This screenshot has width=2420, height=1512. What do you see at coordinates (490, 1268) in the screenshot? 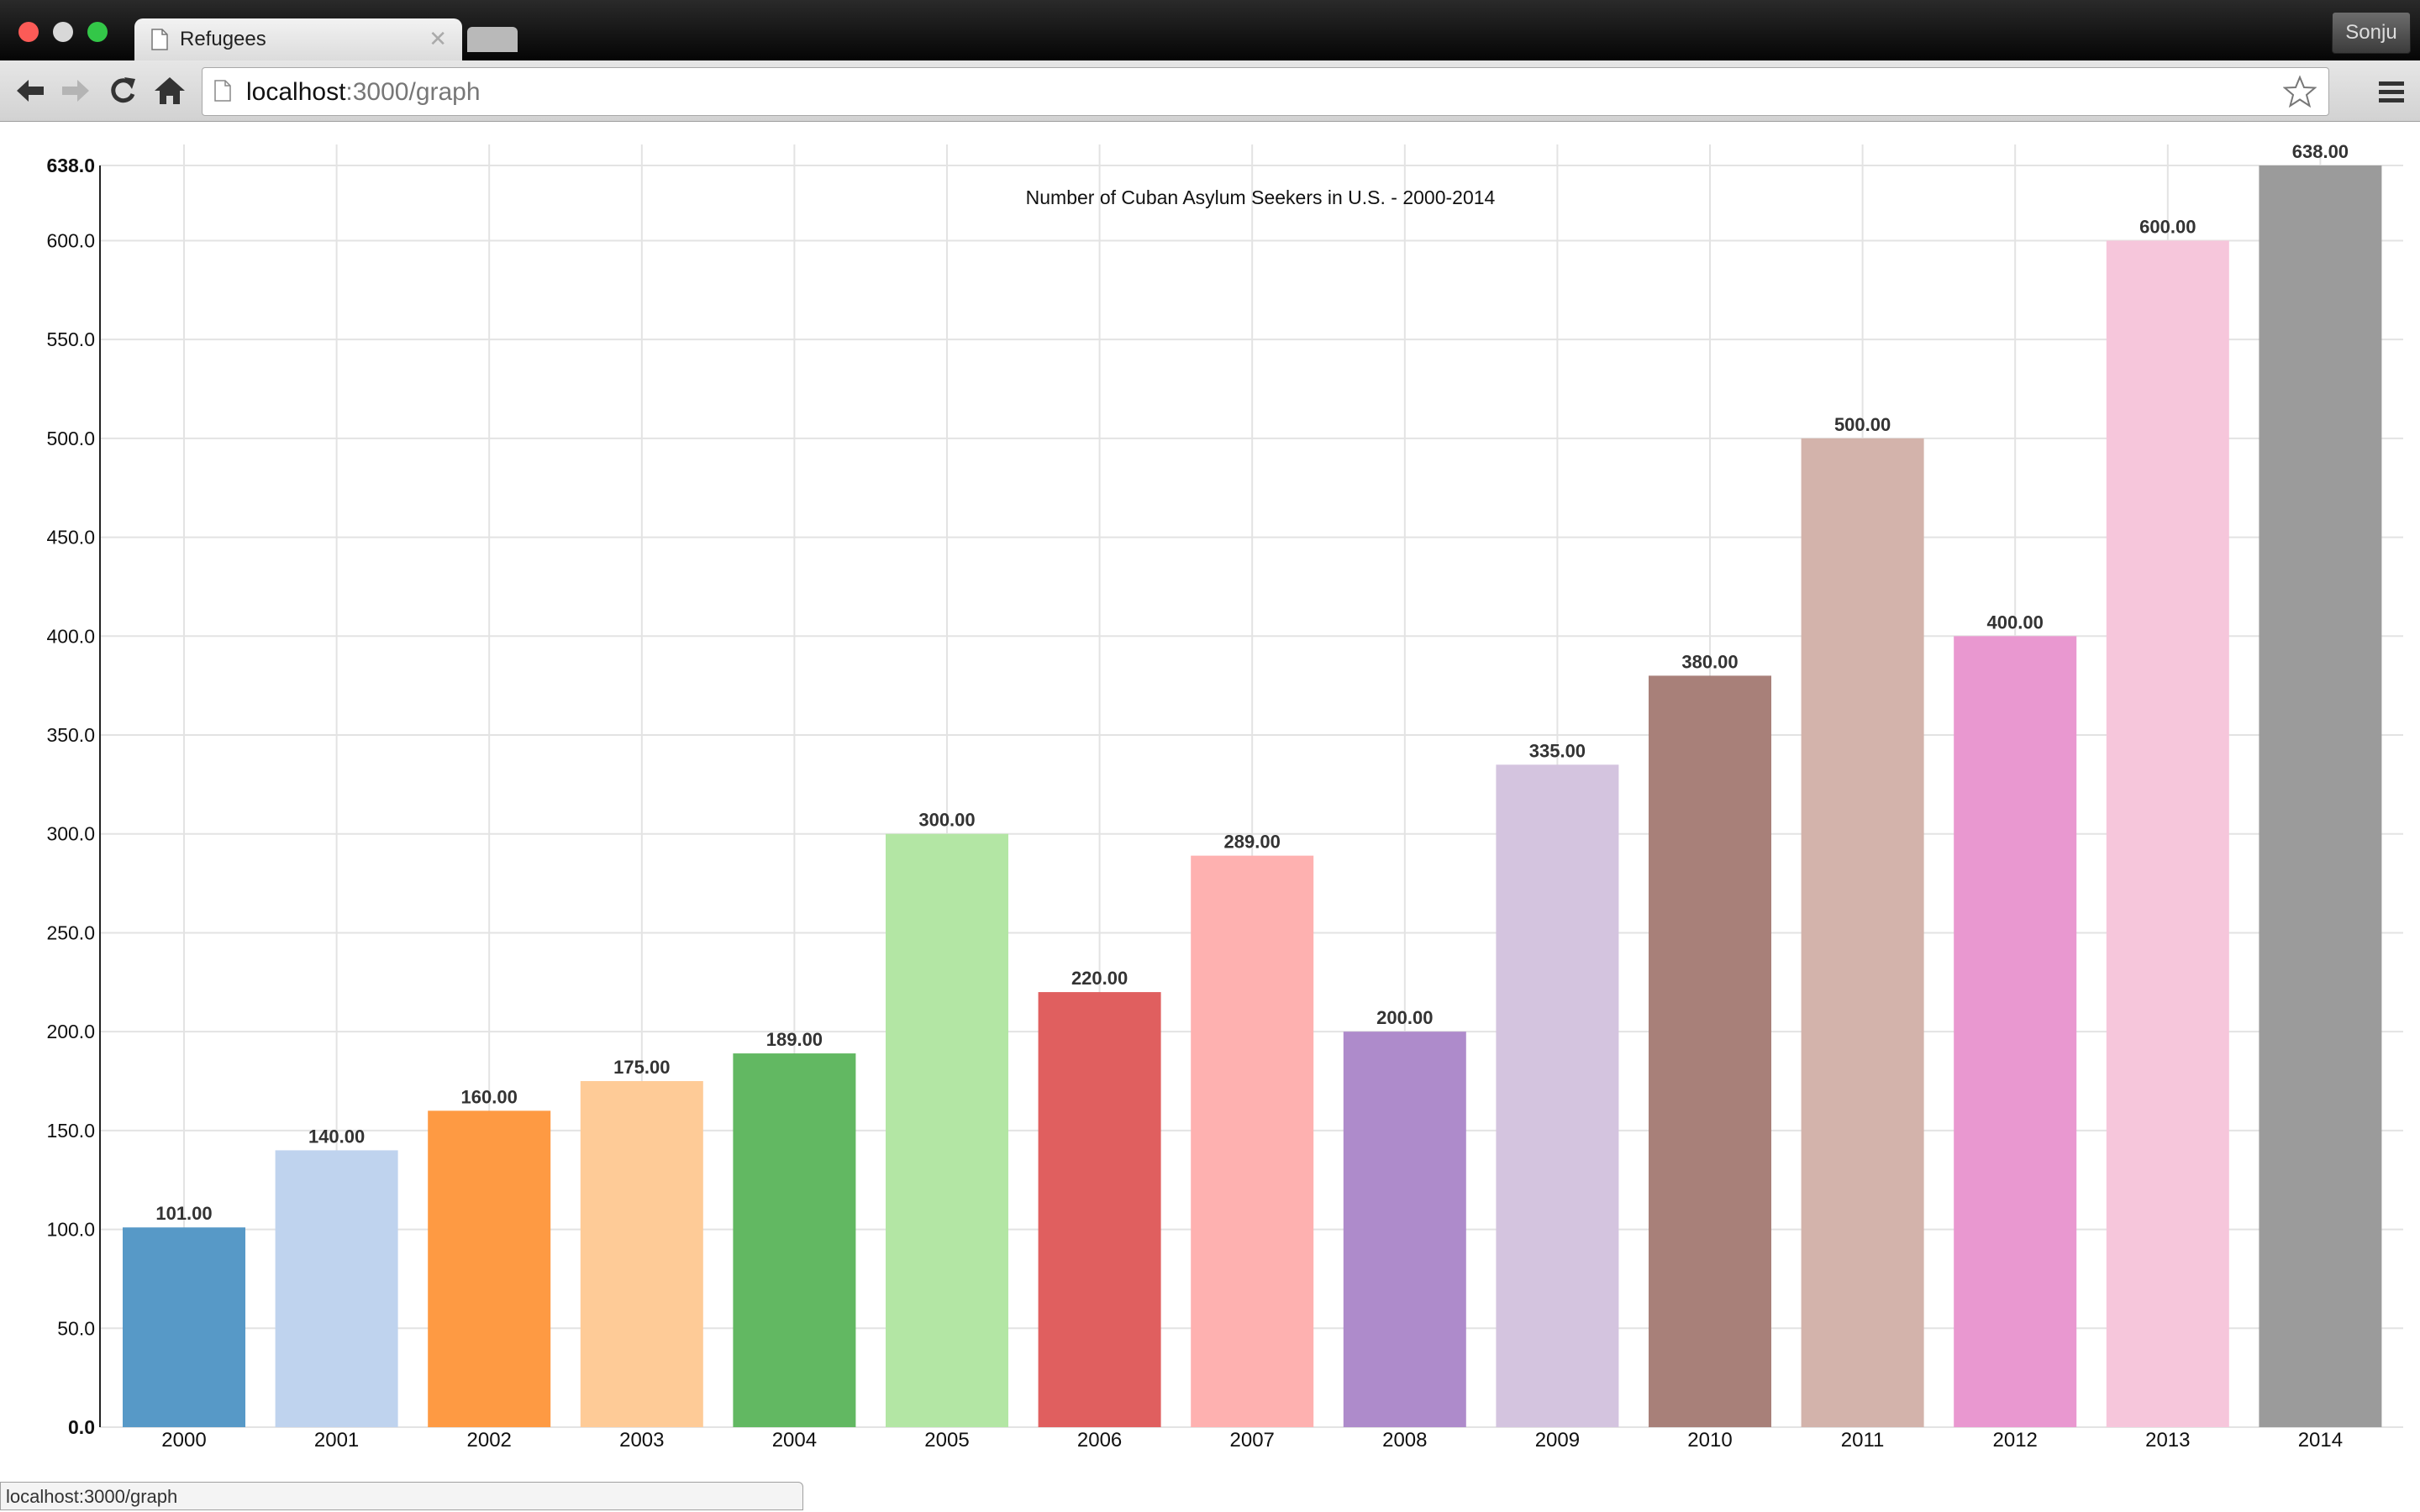
I see `bar-2002` at bounding box center [490, 1268].